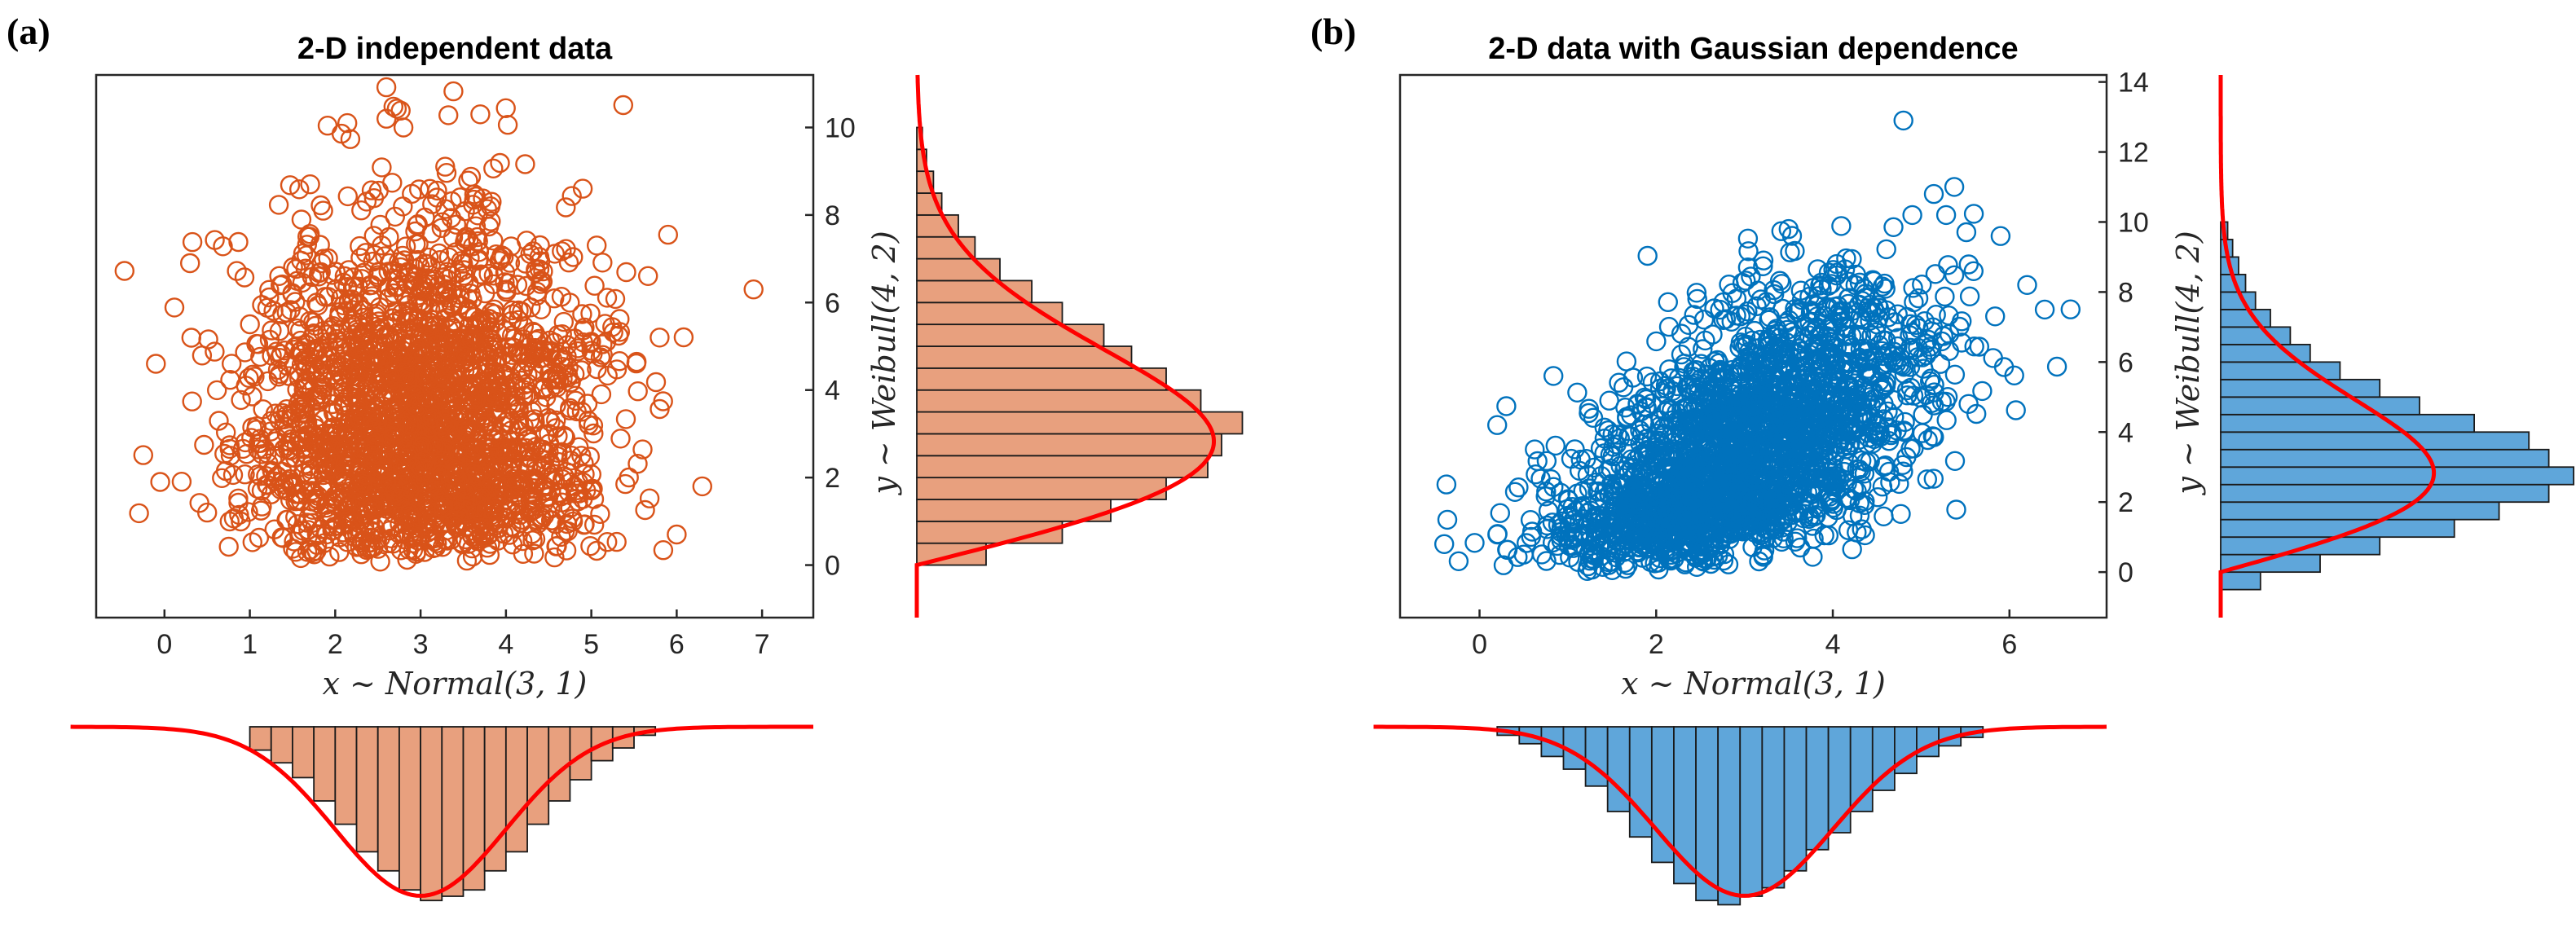 The width and height of the screenshot is (2576, 937). Describe the element at coordinates (29, 31) in the screenshot. I see `panel-label: (a)` at that location.